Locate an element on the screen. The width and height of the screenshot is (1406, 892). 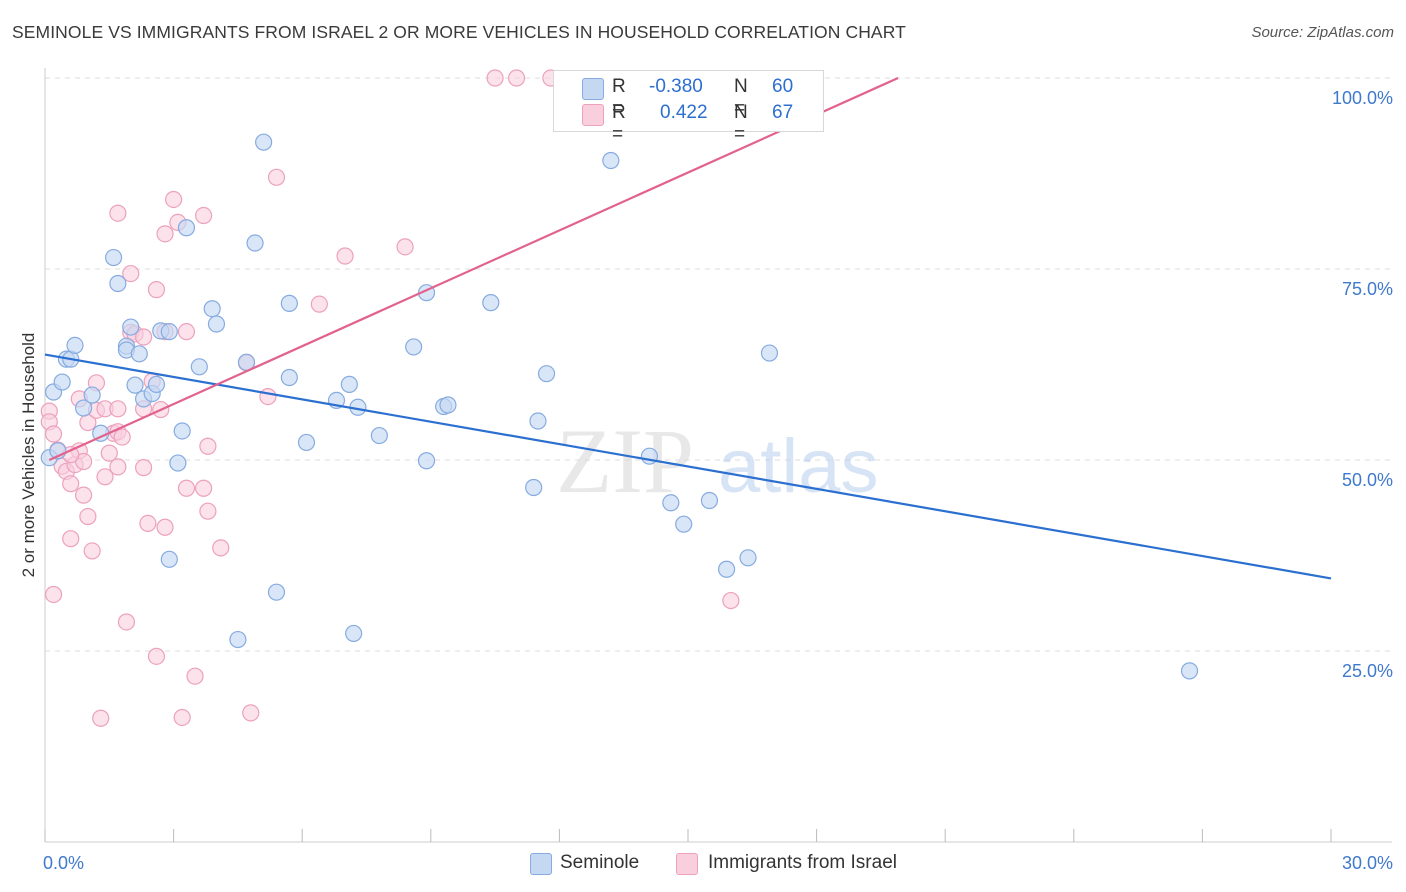
seminole-swatch is located at coordinates (593, 89).